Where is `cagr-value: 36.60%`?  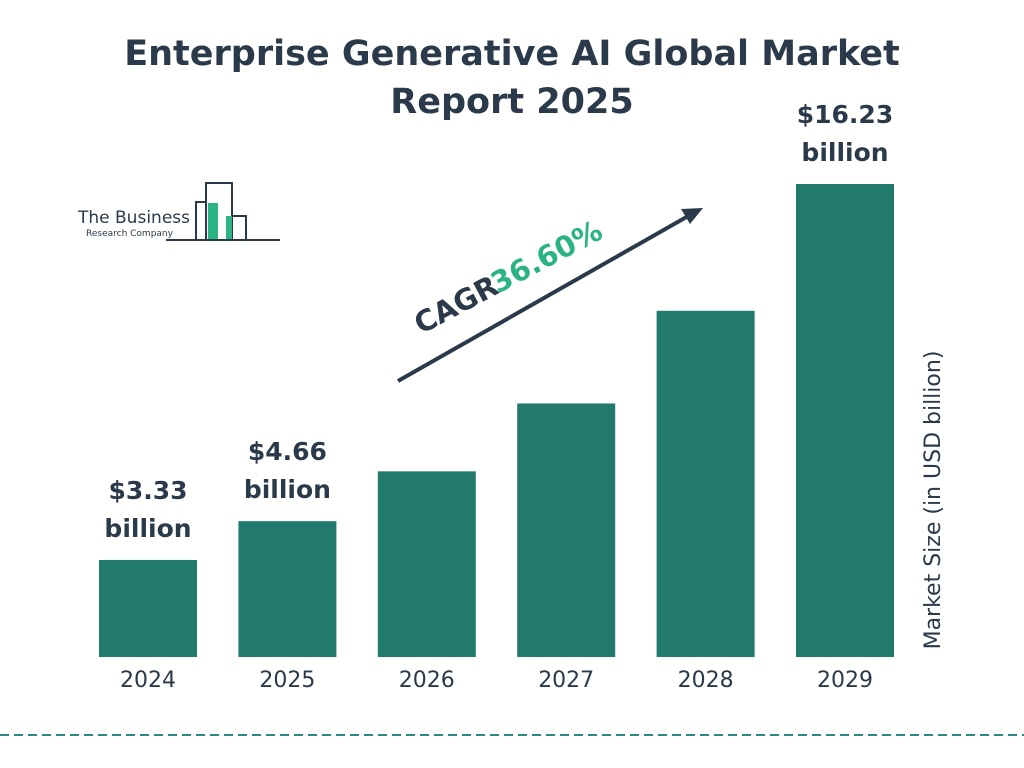
cagr-value: 36.60% is located at coordinates (546, 256).